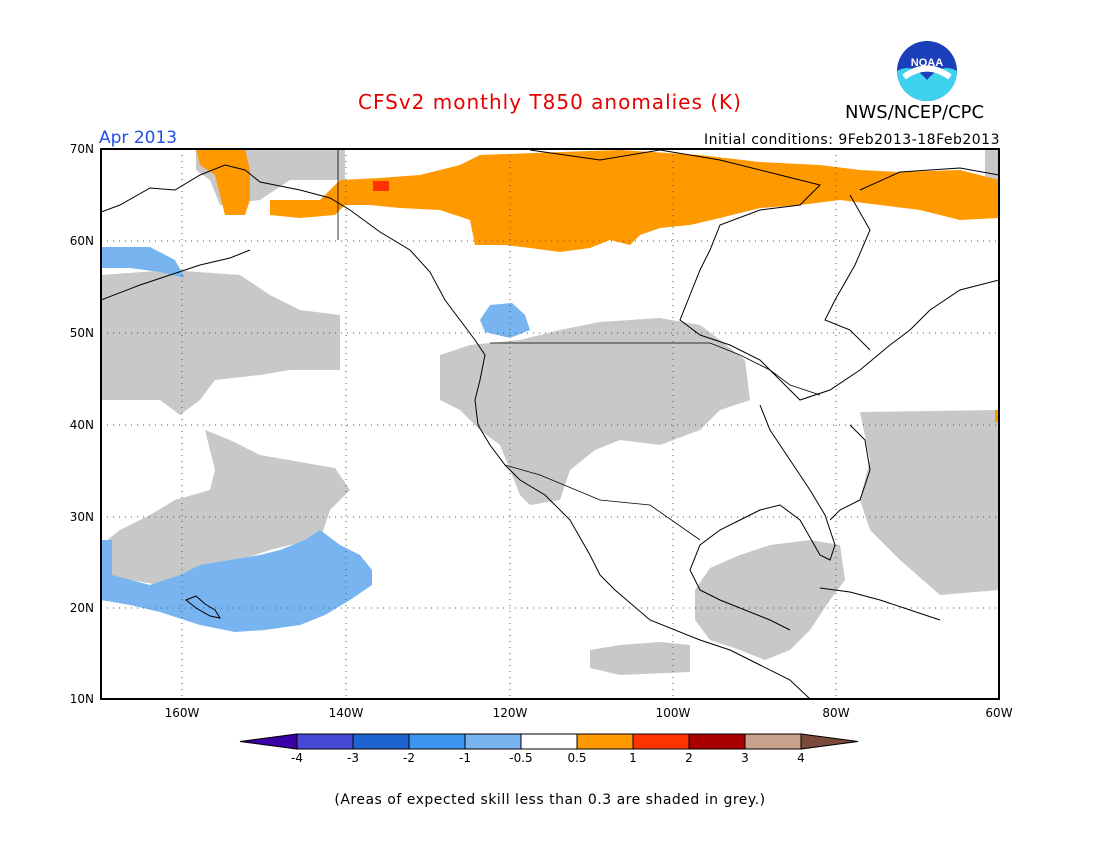 The image size is (1100, 850). What do you see at coordinates (999, 713) in the screenshot?
I see `lon-label-60w: 60W` at bounding box center [999, 713].